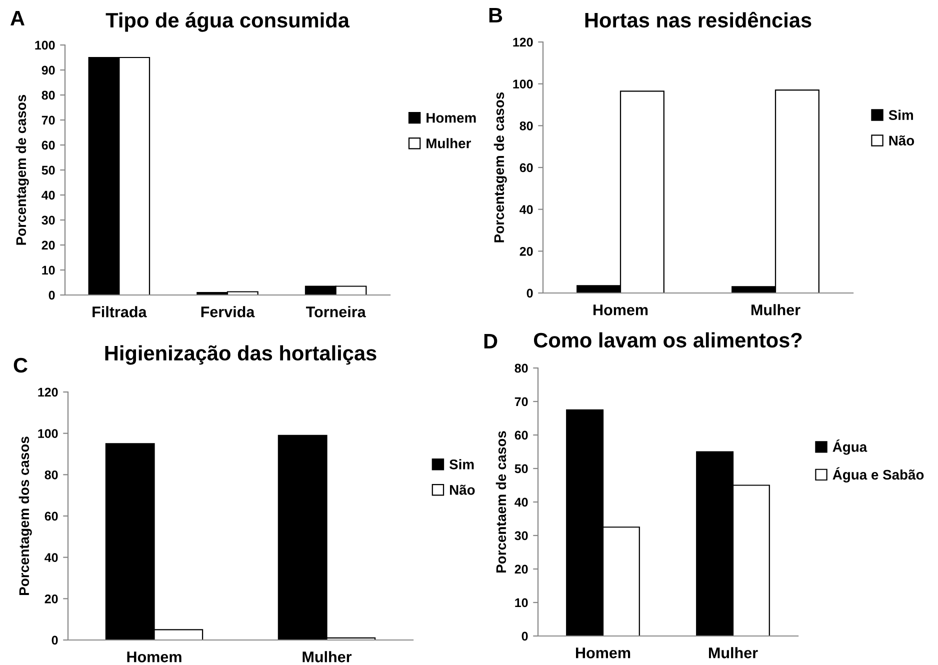  Describe the element at coordinates (17, 18) in the screenshot. I see `text: A` at that location.